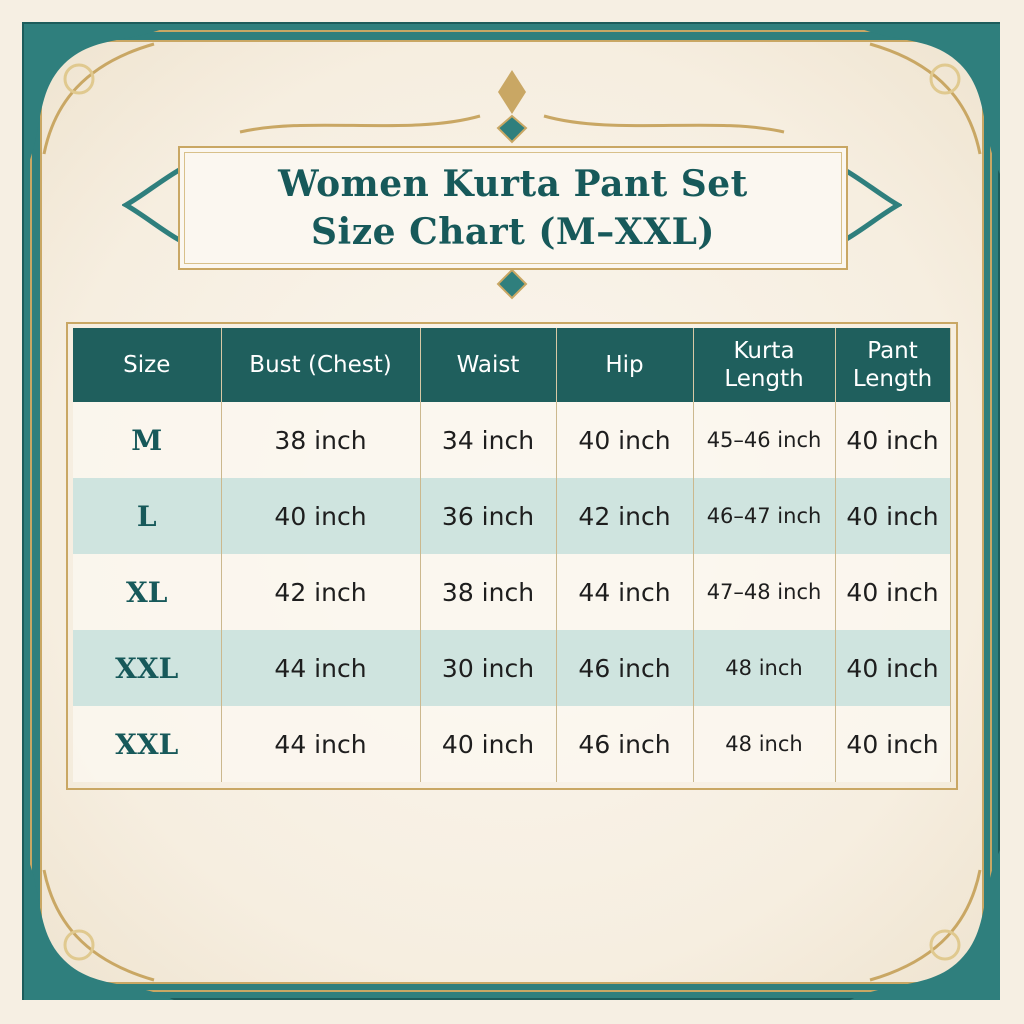 This screenshot has height=1024, width=1024. I want to click on cell-waist: 38 inch, so click(488, 592).